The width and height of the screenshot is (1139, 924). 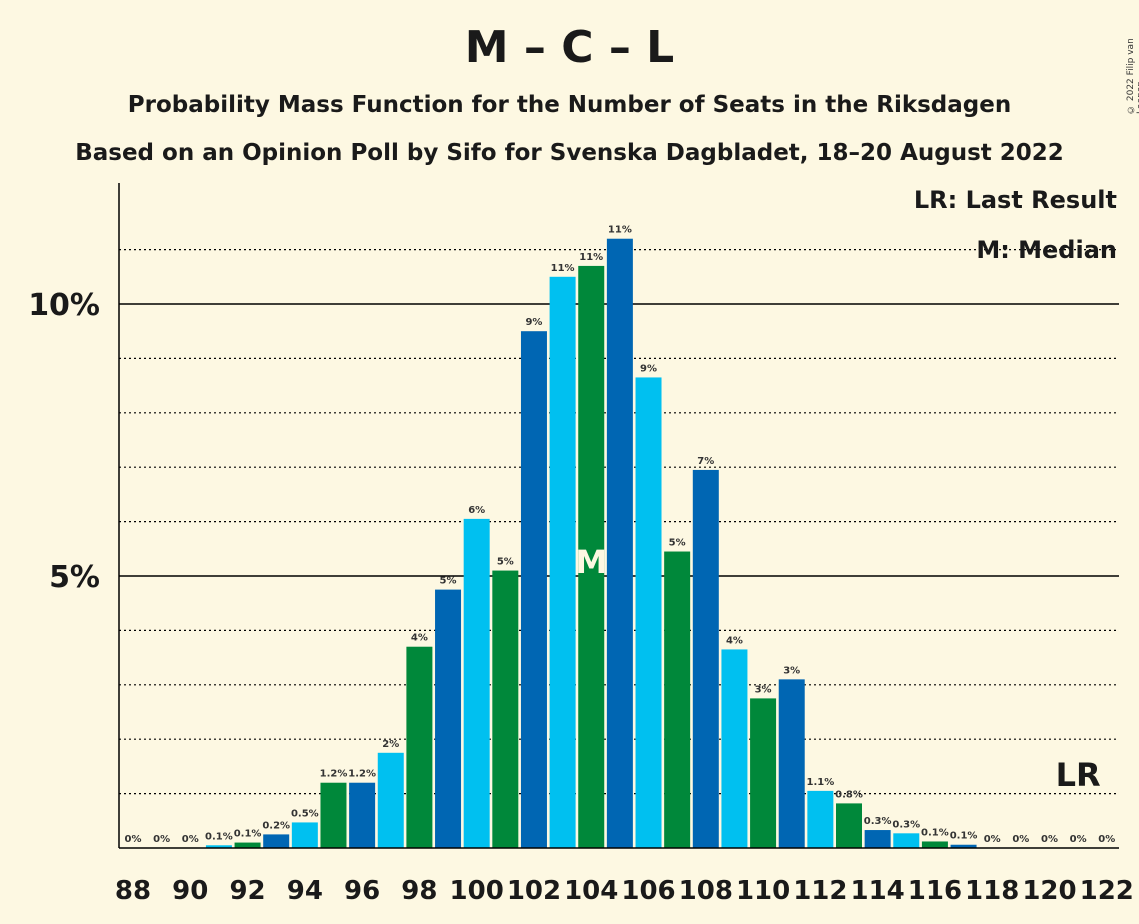 I want to click on bar-label-seat-103: 11%, so click(x=563, y=268).